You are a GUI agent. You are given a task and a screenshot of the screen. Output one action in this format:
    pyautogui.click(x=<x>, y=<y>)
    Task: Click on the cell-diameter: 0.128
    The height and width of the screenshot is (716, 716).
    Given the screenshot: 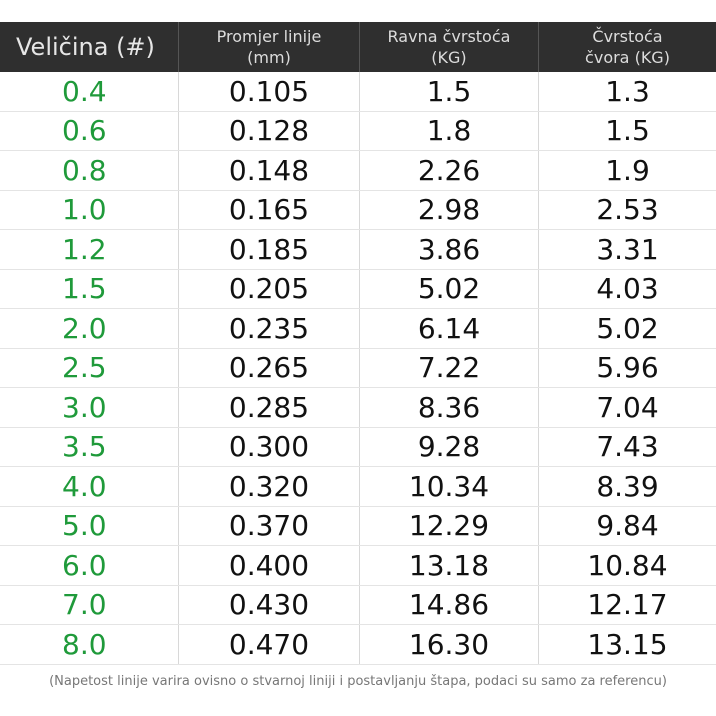 What is the action you would take?
    pyautogui.click(x=269, y=130)
    